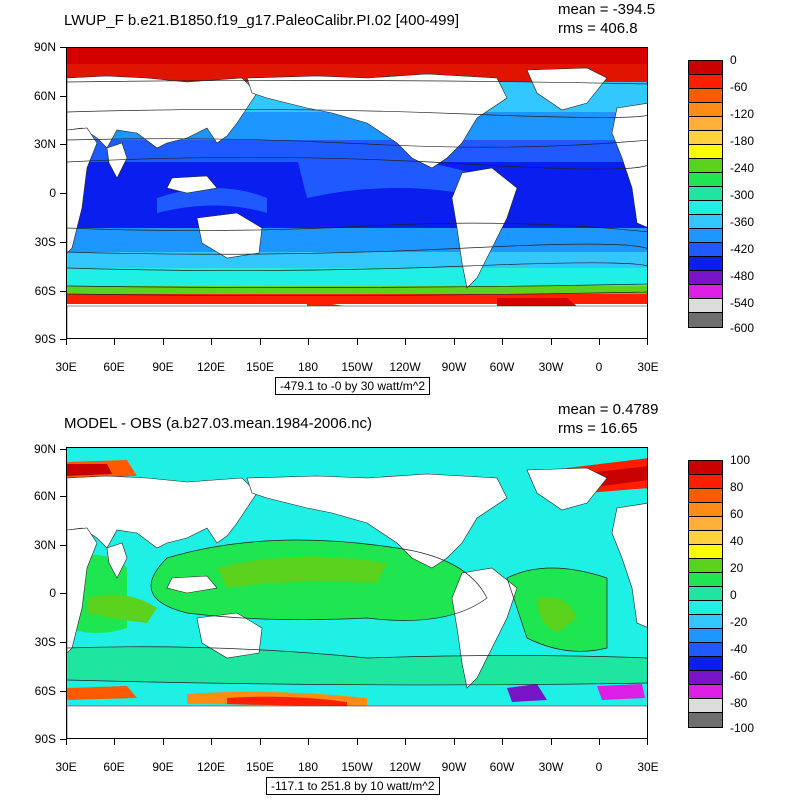 The height and width of the screenshot is (800, 800). What do you see at coordinates (598, 28) in the screenshot?
I see `rms-value: rms = 406.8` at bounding box center [598, 28].